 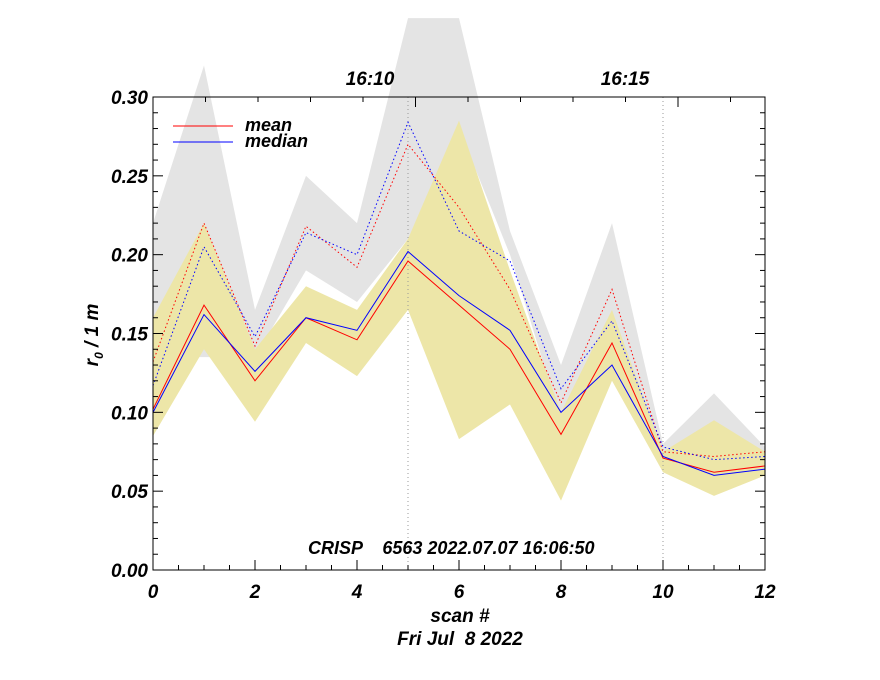 I want to click on y-tick-label: 0.30, so click(x=129, y=98).